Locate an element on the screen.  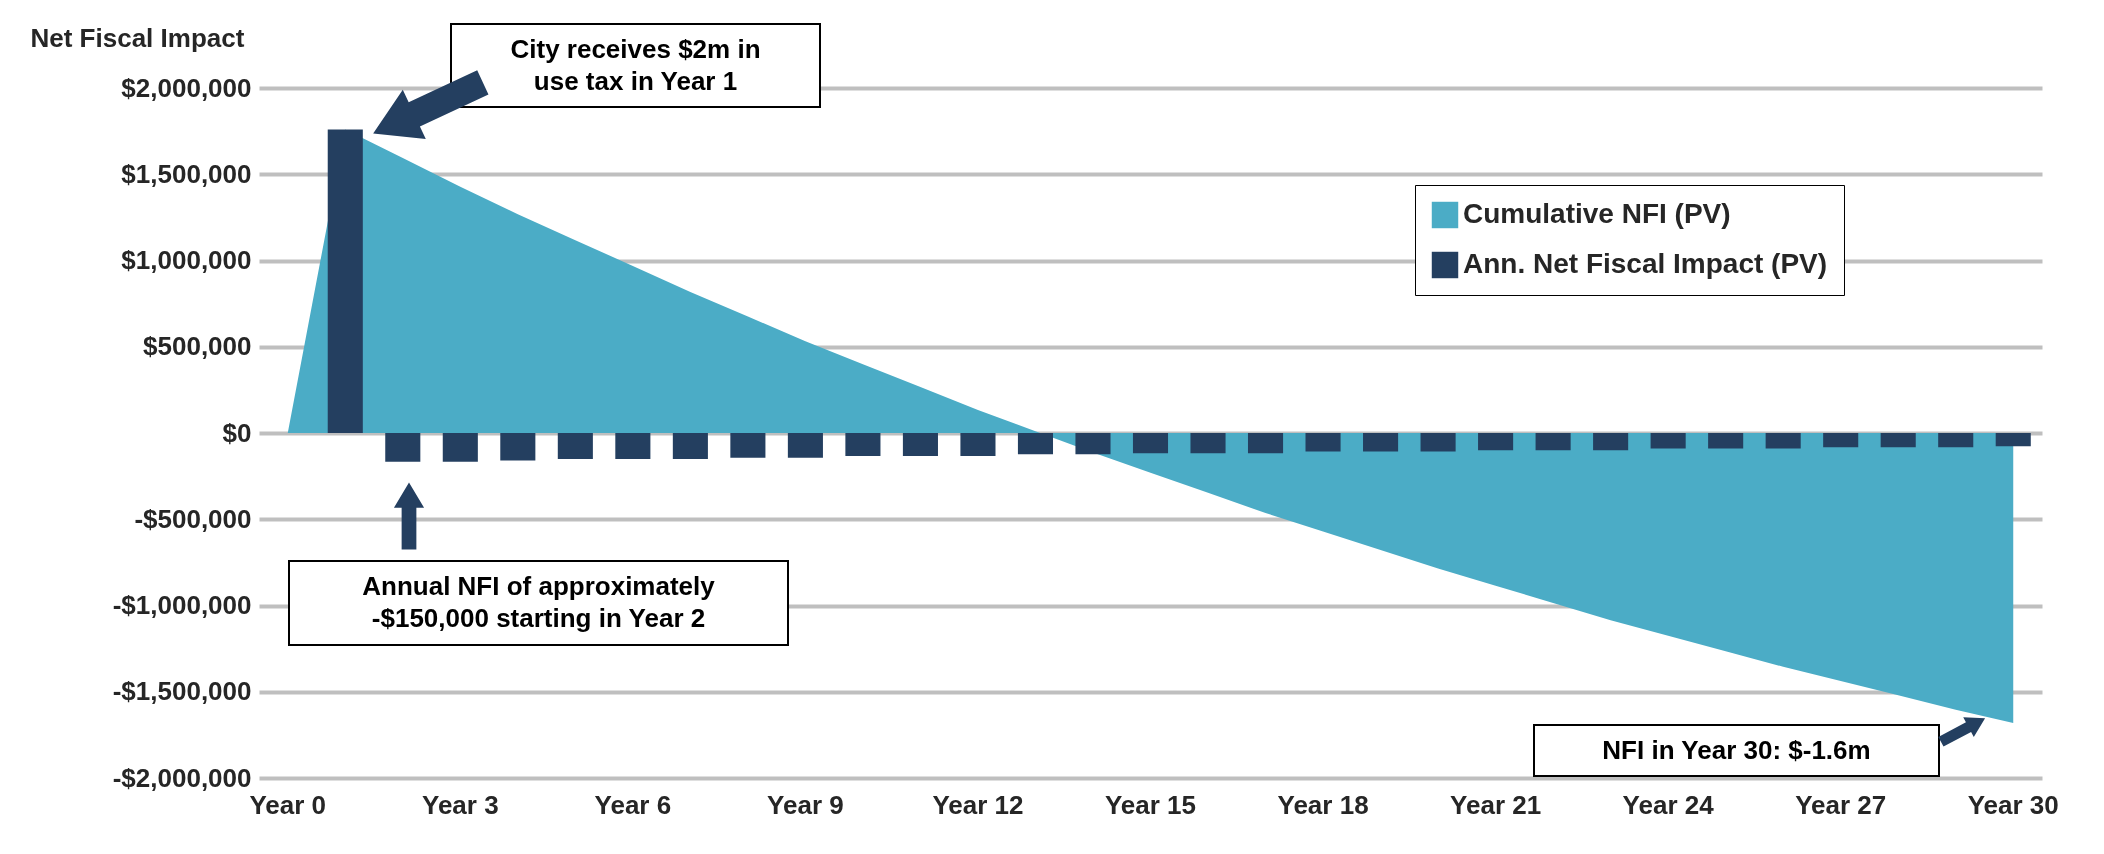
x-tick-label: Year 3 is located at coordinates (460, 804).